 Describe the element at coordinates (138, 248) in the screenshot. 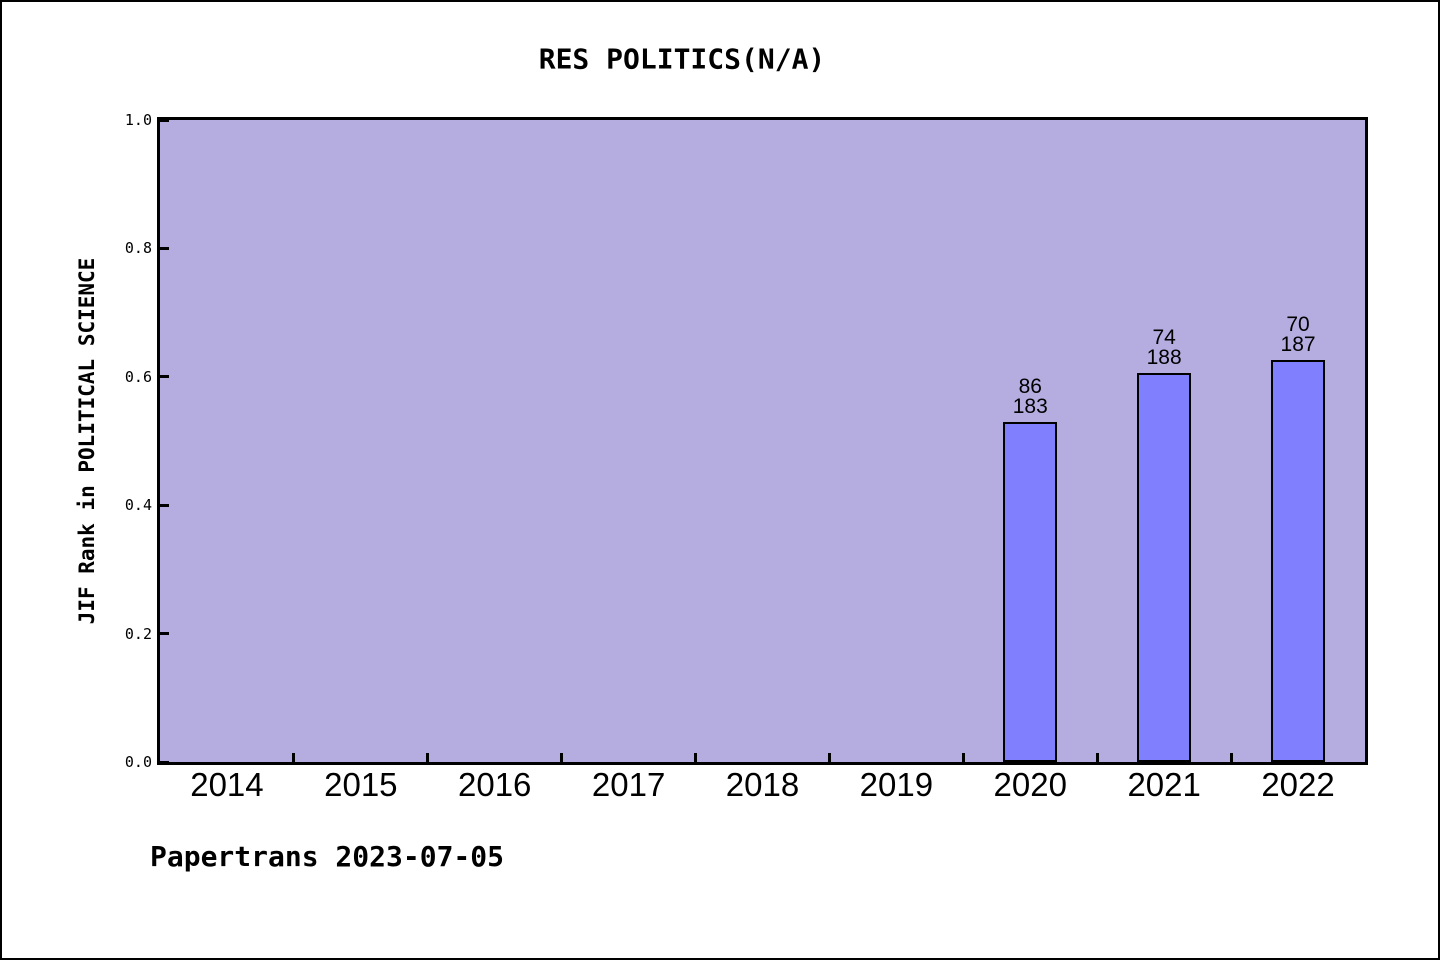

I see `y-tick-label: 0.8` at that location.